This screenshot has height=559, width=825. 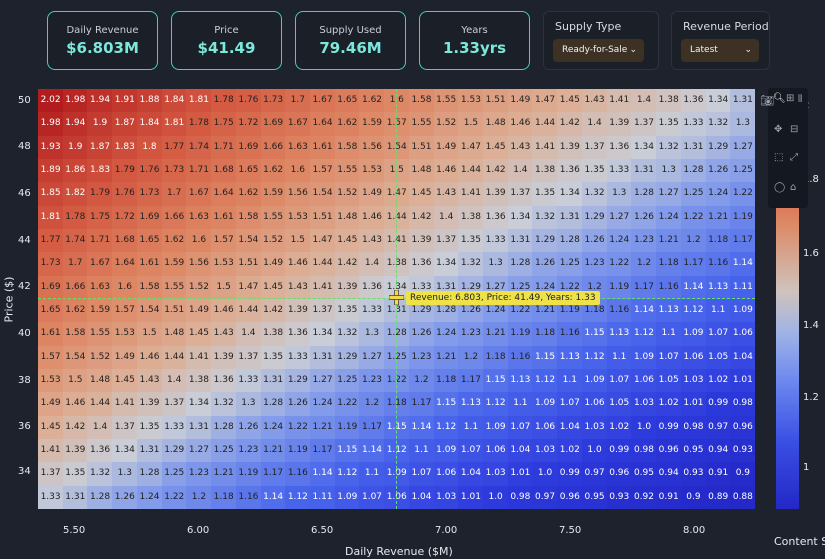 I want to click on heatmap-cell: 1.63, so click(x=298, y=147).